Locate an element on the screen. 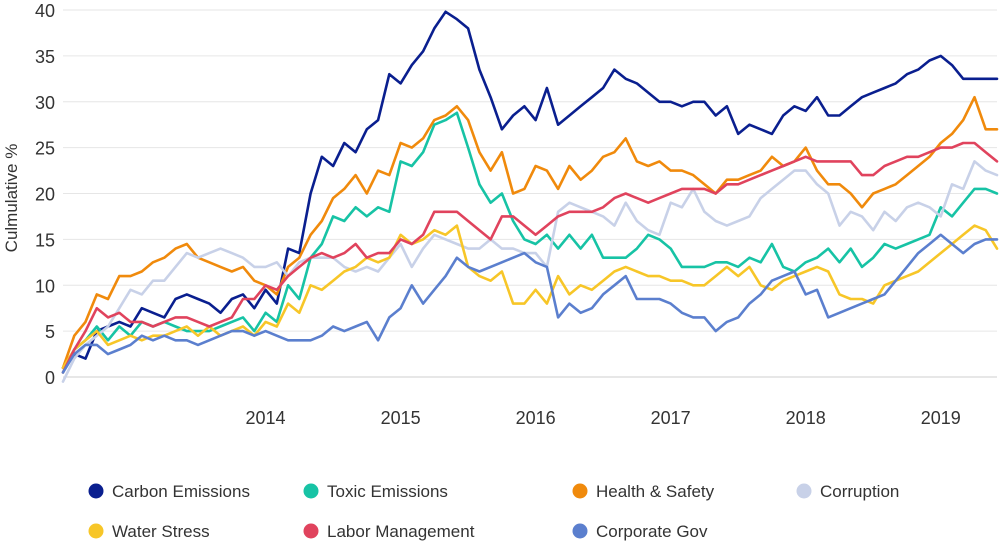  x-axis-ticks: 2014 2015 2016 2017 2018 2019 is located at coordinates (603, 418).